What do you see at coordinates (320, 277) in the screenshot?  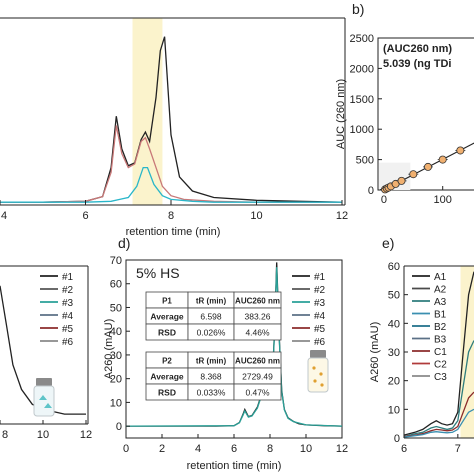 I see `legend-label: #1` at bounding box center [320, 277].